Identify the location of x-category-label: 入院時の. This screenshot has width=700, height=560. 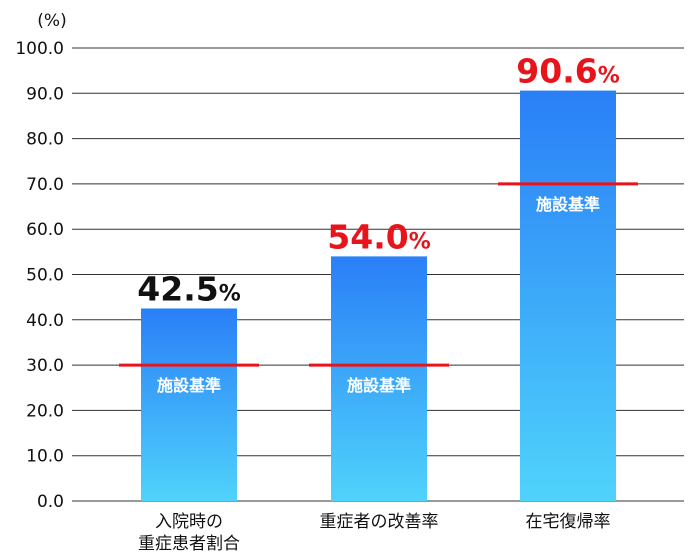
(189, 522).